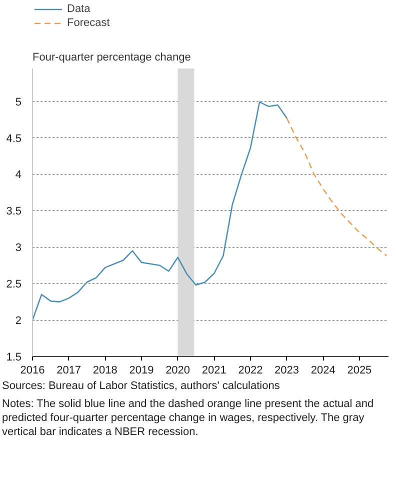  Describe the element at coordinates (78, 9) in the screenshot. I see `legend-label: Data` at that location.